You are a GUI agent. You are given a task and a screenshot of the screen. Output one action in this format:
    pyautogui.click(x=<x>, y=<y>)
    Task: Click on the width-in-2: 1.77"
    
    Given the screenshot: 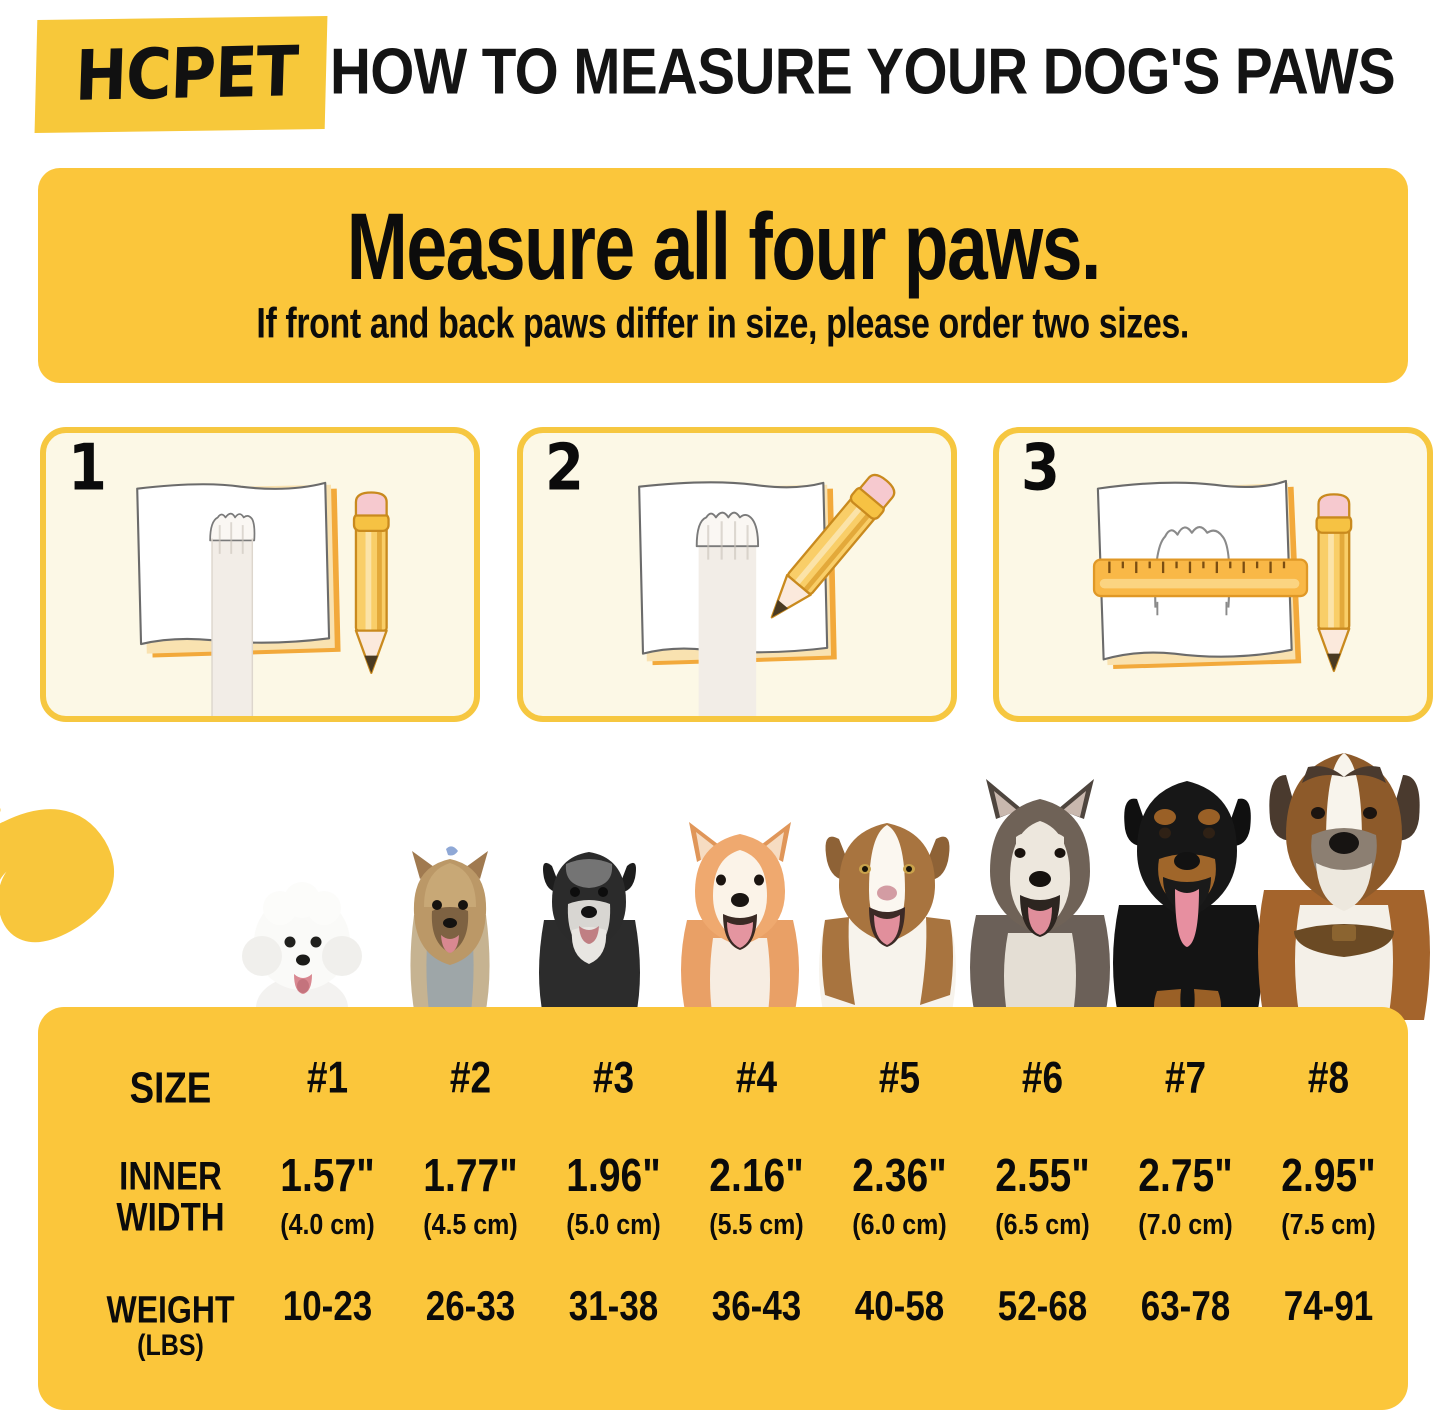 What is the action you would take?
    pyautogui.click(x=470, y=1176)
    